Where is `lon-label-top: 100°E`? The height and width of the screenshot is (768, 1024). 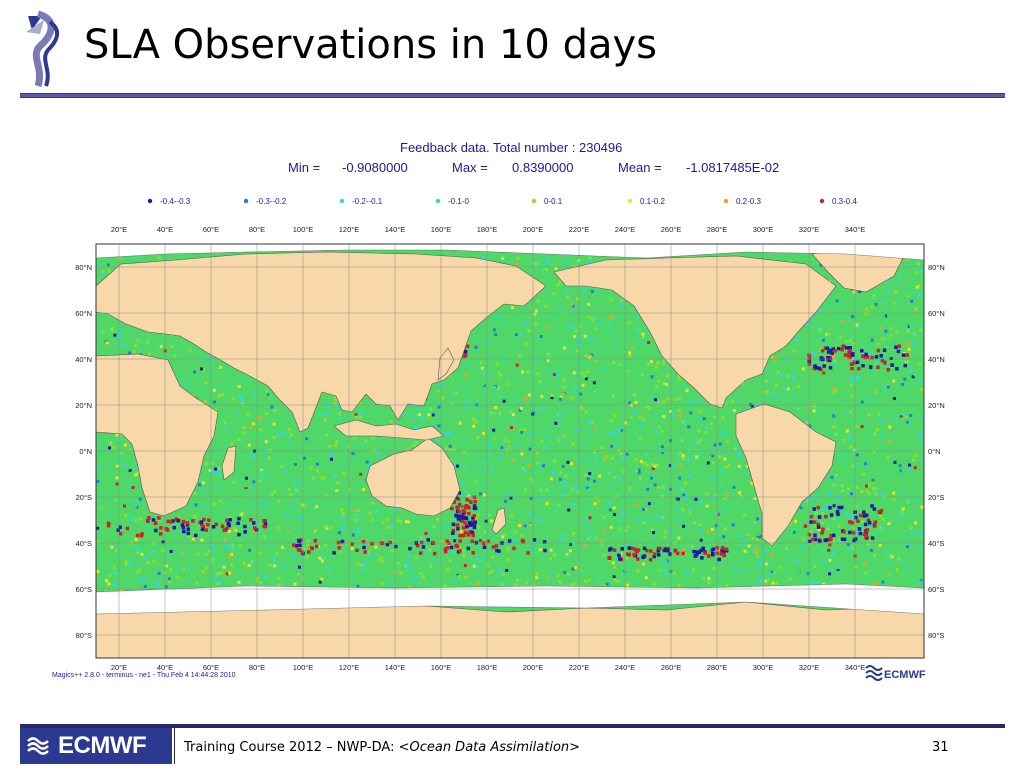 lon-label-top: 100°E is located at coordinates (303, 229).